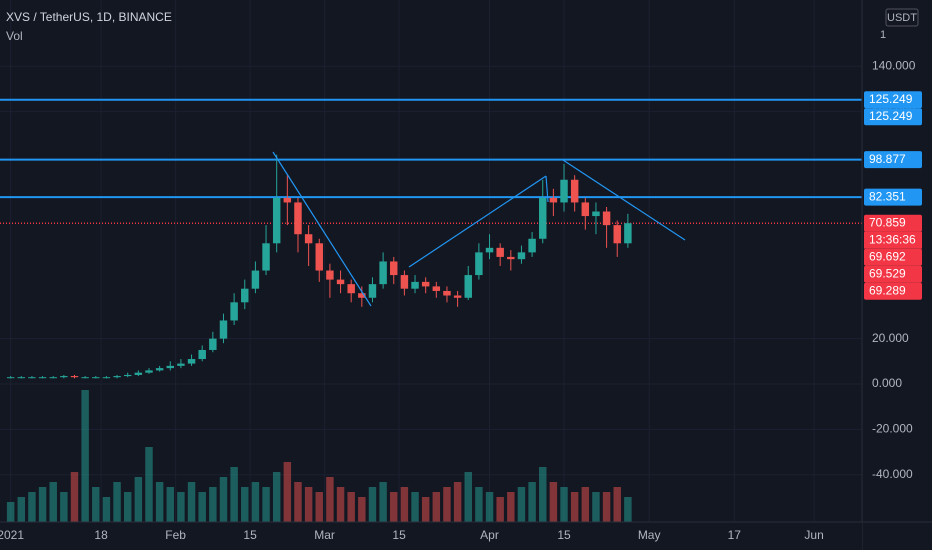 Image resolution: width=932 pixels, height=550 pixels. I want to click on volume-legend: Vol, so click(14, 36).